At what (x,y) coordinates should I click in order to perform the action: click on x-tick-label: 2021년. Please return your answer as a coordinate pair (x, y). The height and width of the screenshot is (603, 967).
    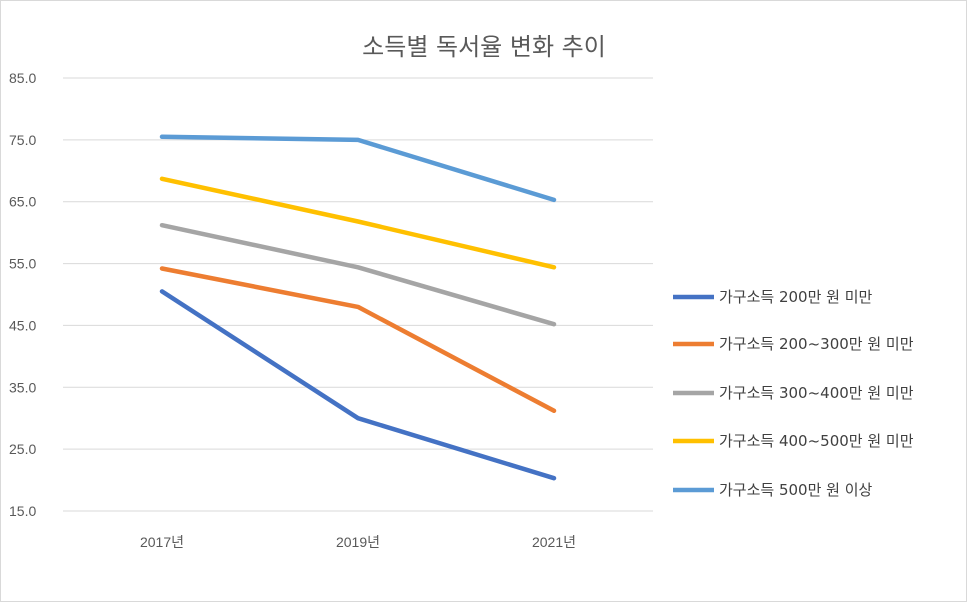
    Looking at the image, I should click on (554, 542).